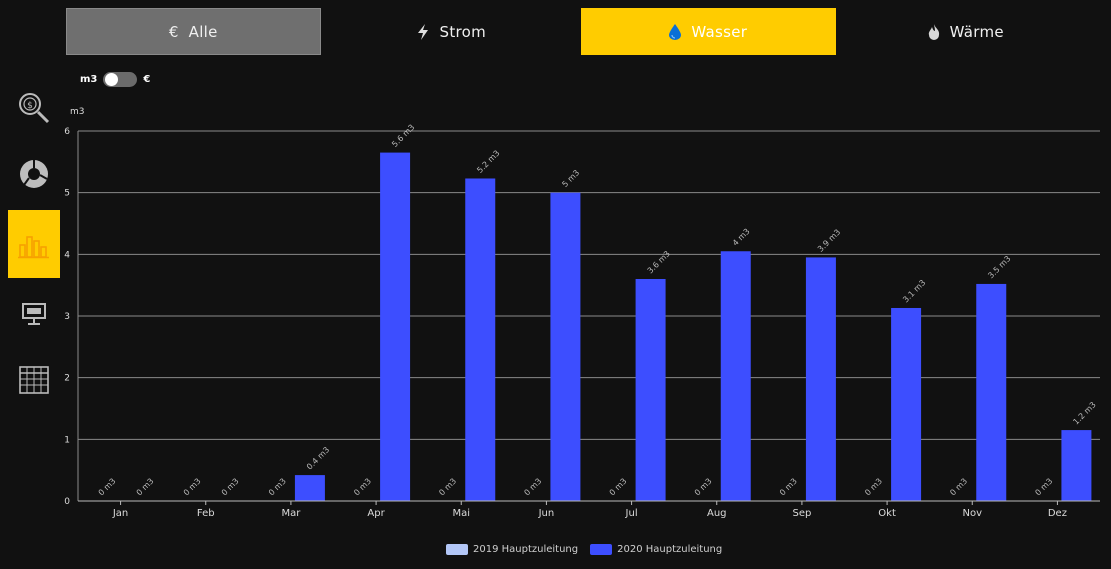 This screenshot has height=569, width=1111. Describe the element at coordinates (206, 513) in the screenshot. I see `x-tick-label: Feb` at that location.